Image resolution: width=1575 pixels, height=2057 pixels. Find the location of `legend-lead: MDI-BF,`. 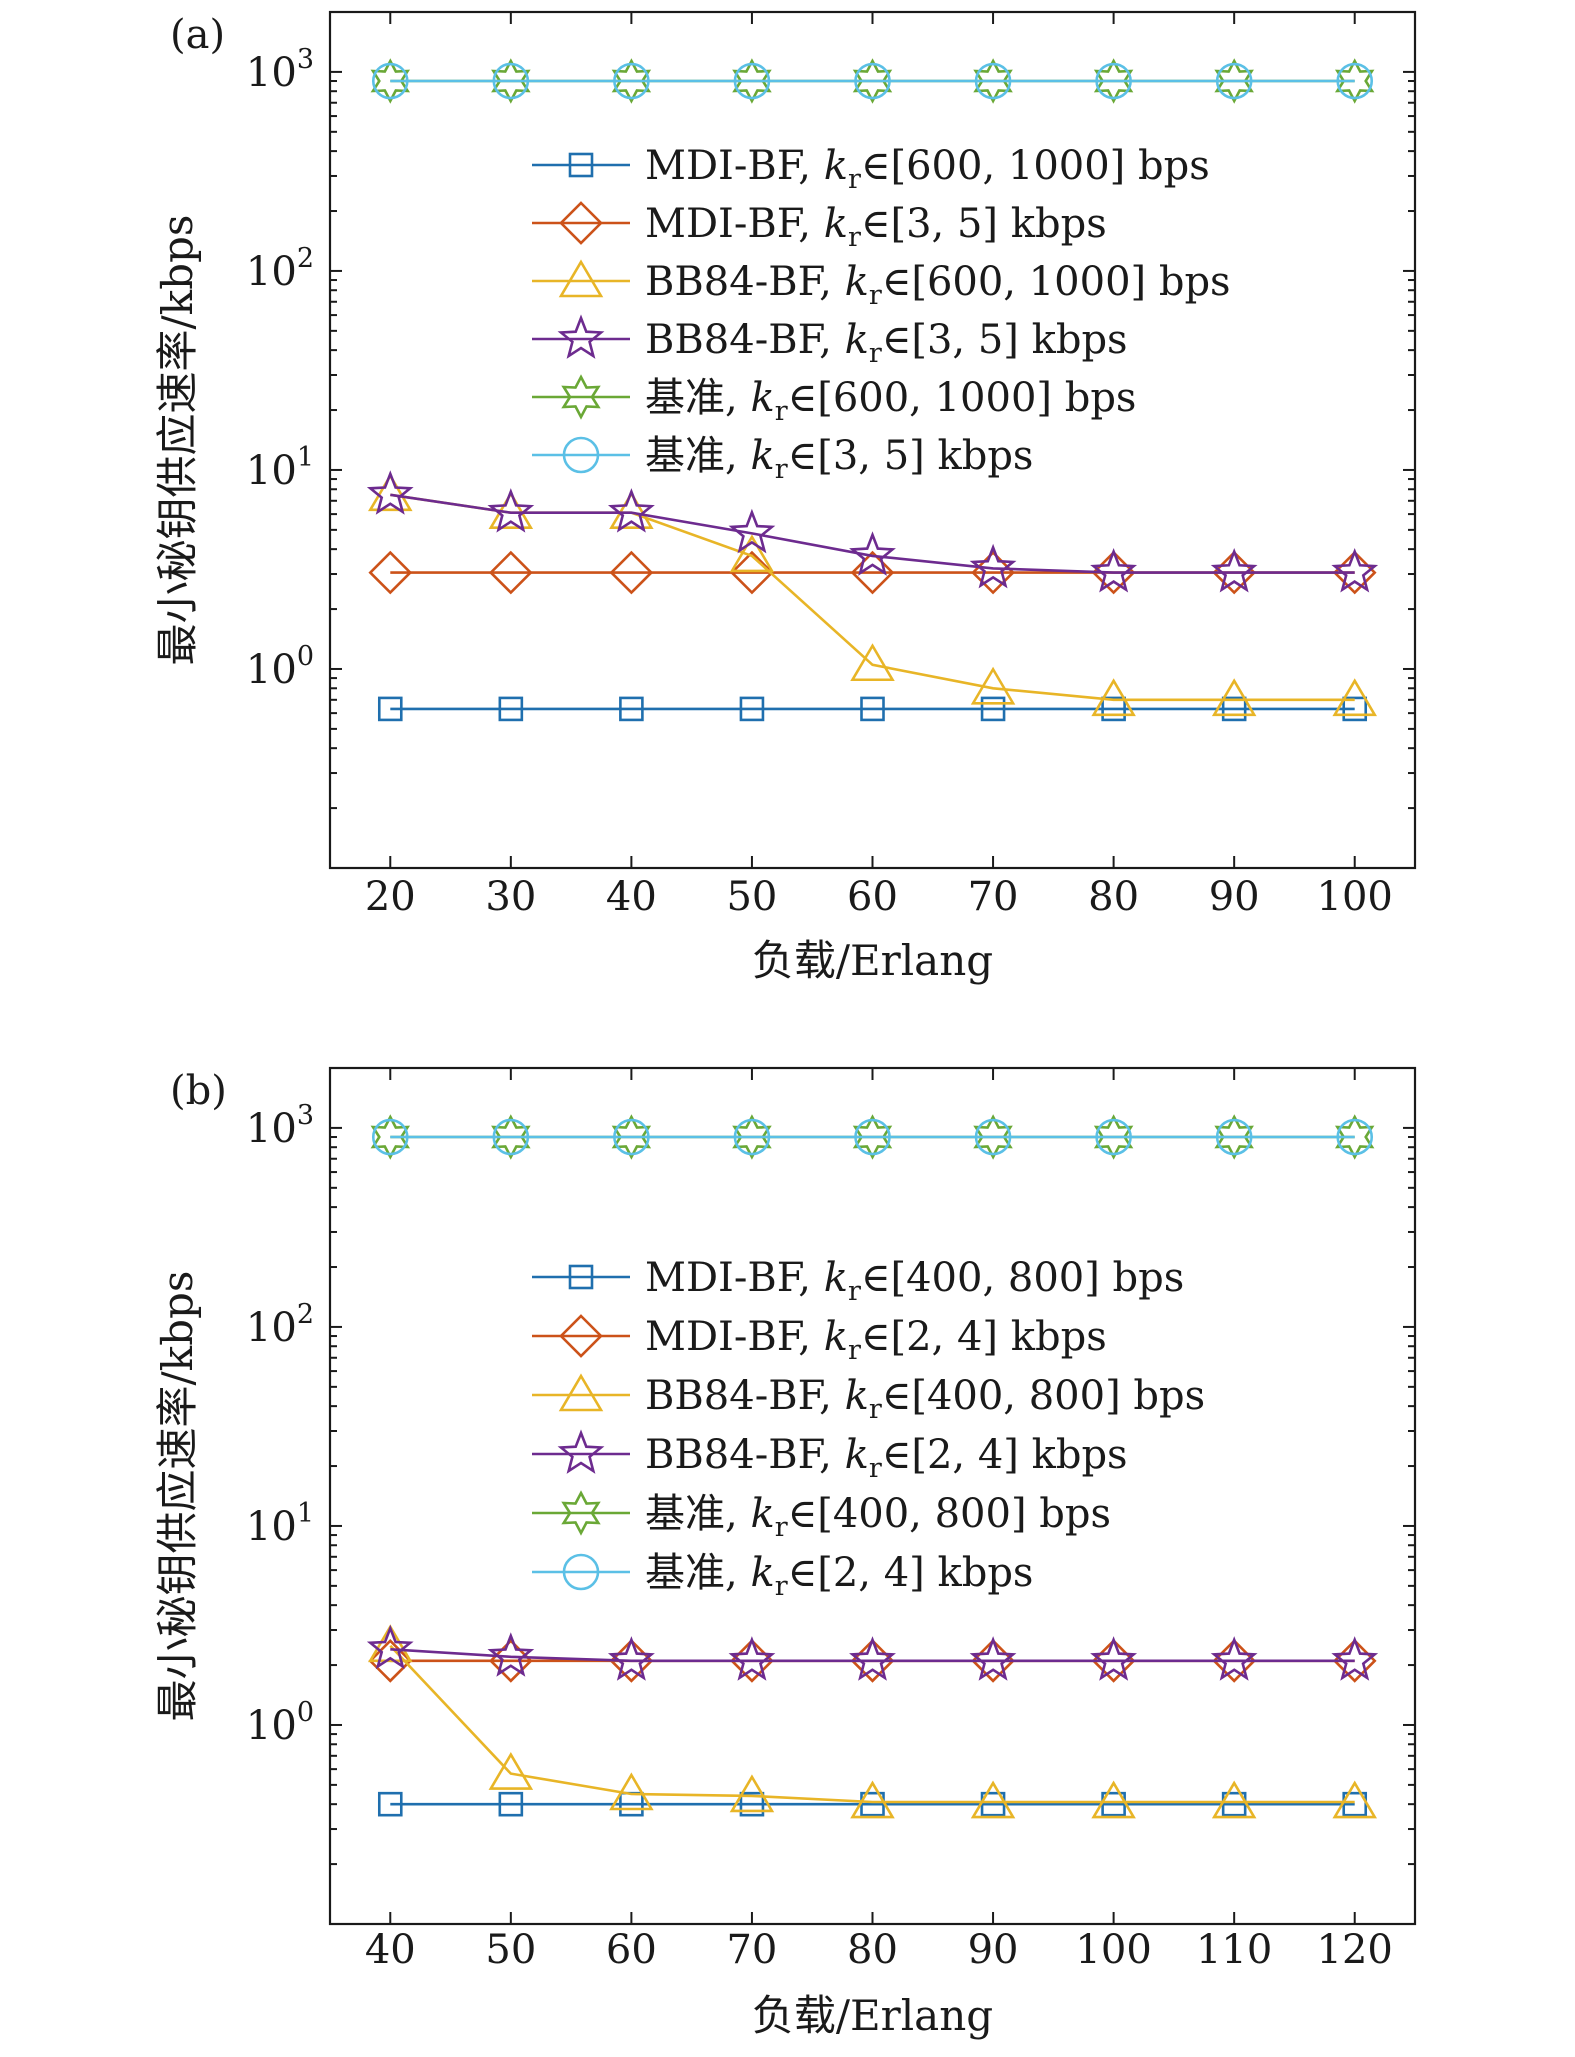

legend-lead: MDI-BF, is located at coordinates (734, 166).